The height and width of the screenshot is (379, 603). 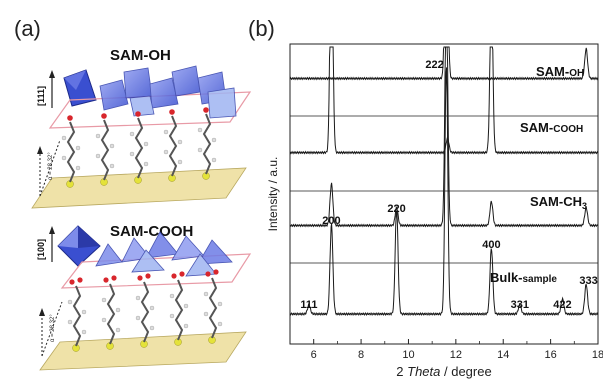 I want to click on panel-a-label: (a), so click(x=27, y=28).